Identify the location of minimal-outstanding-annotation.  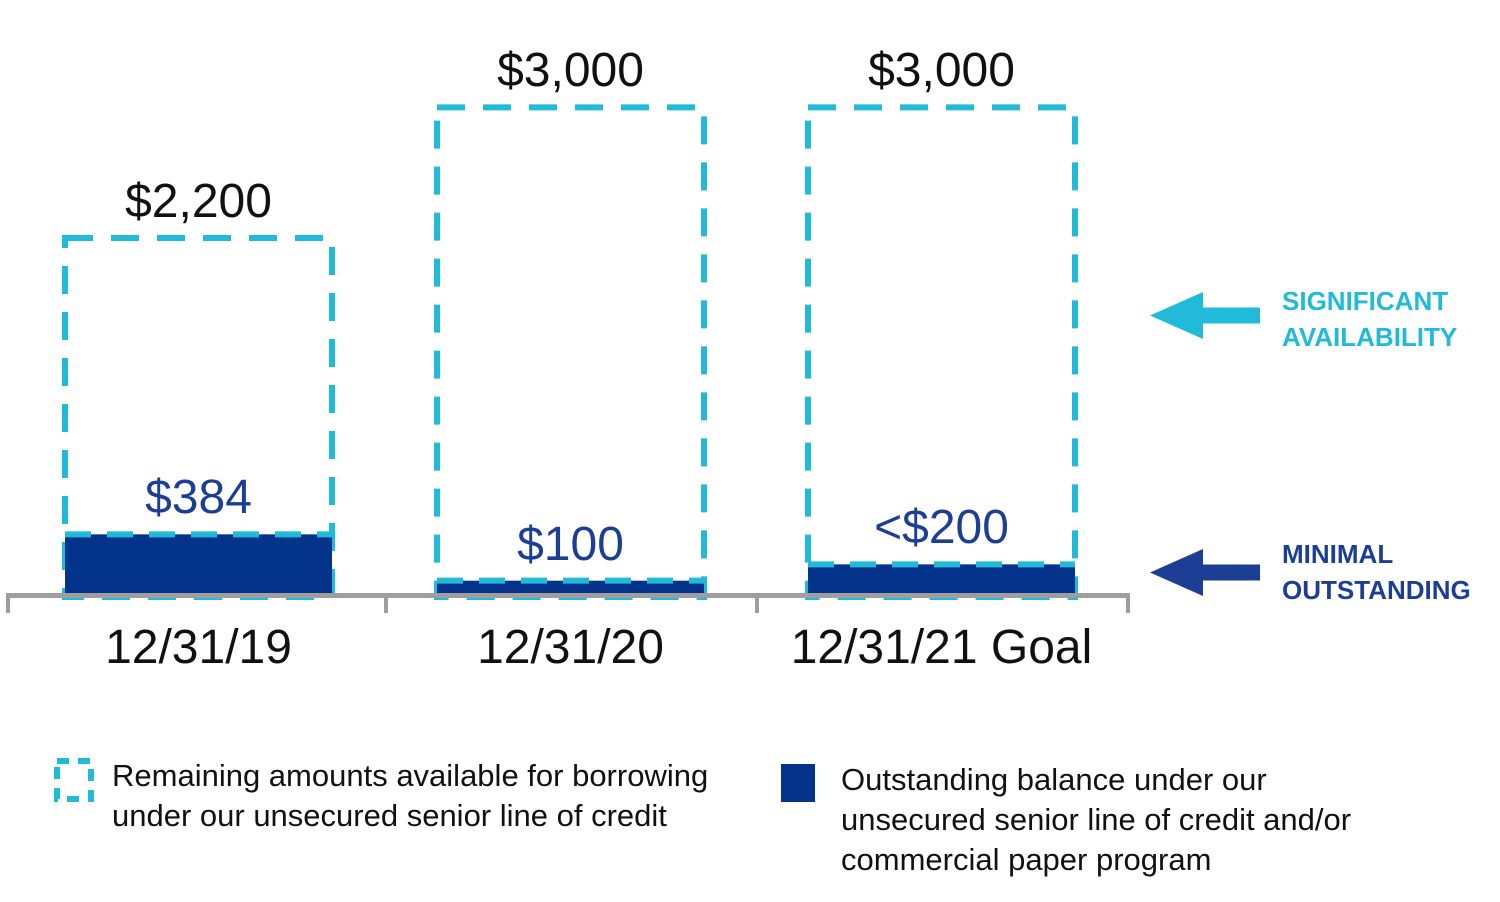
(1205, 572).